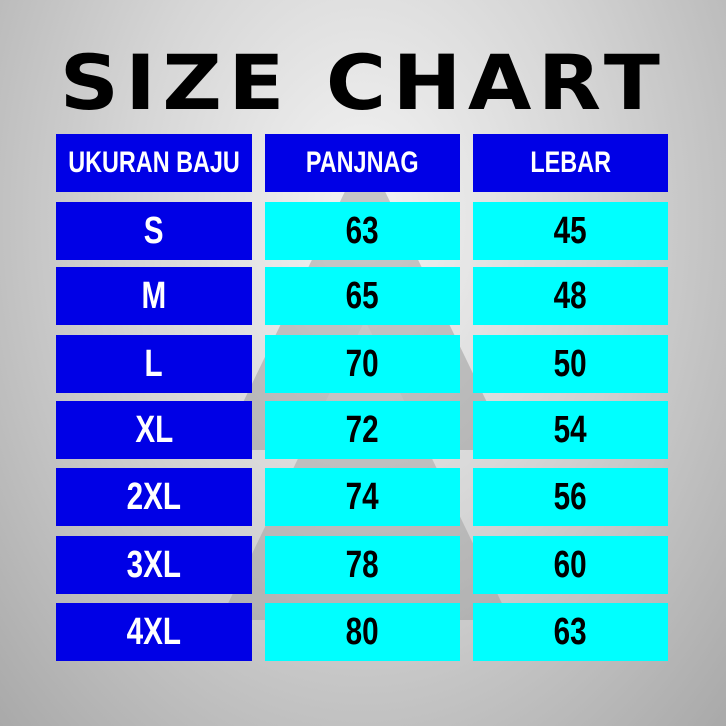 This screenshot has height=726, width=726. I want to click on value-cell: 80, so click(362, 632).